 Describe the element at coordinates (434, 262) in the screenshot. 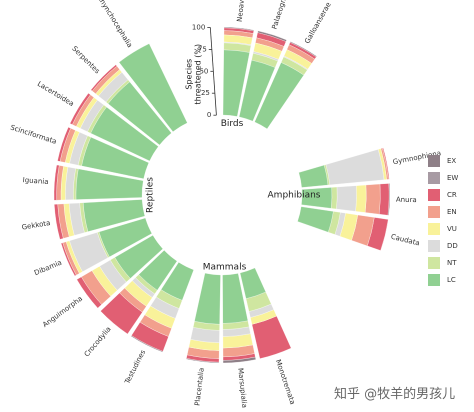

I see `legend-swatch-nt` at that location.